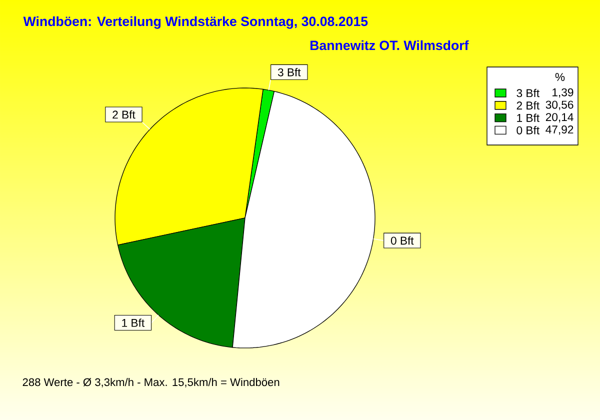  I want to click on legend-label: 2 Bft, so click(528, 105).